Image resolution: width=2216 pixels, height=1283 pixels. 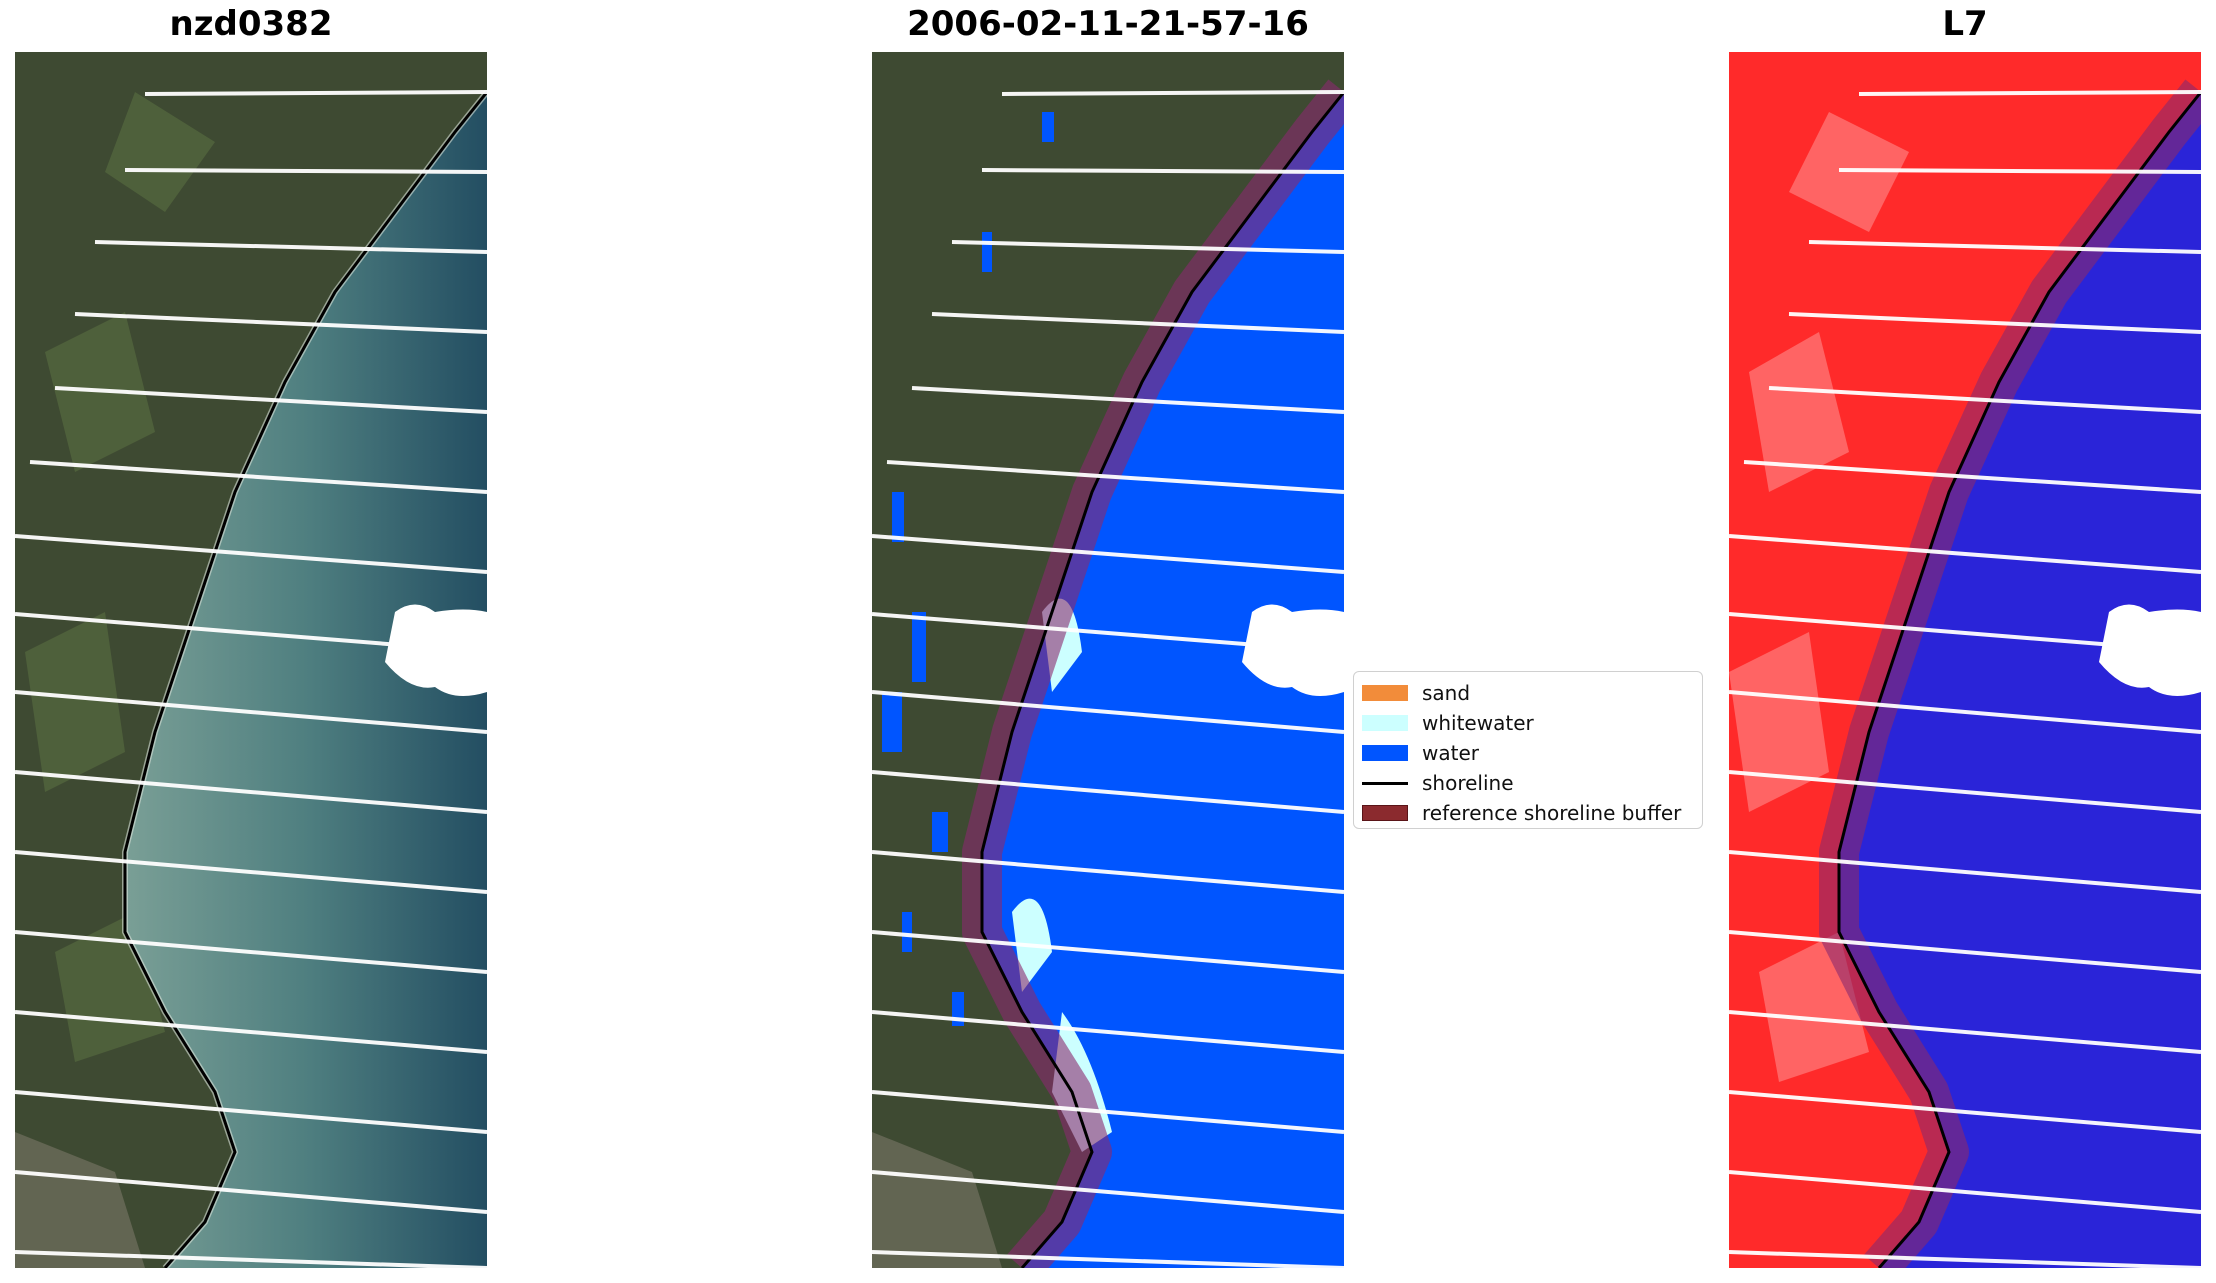 I want to click on legend-item-shoreline: shoreline, so click(x=1528, y=783).